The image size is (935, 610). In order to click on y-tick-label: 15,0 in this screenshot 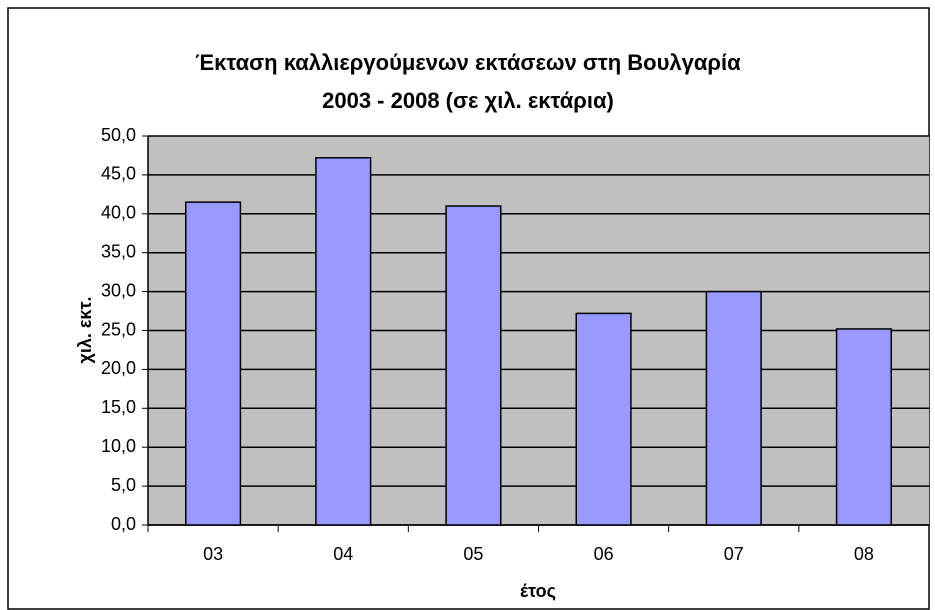, I will do `click(118, 407)`.